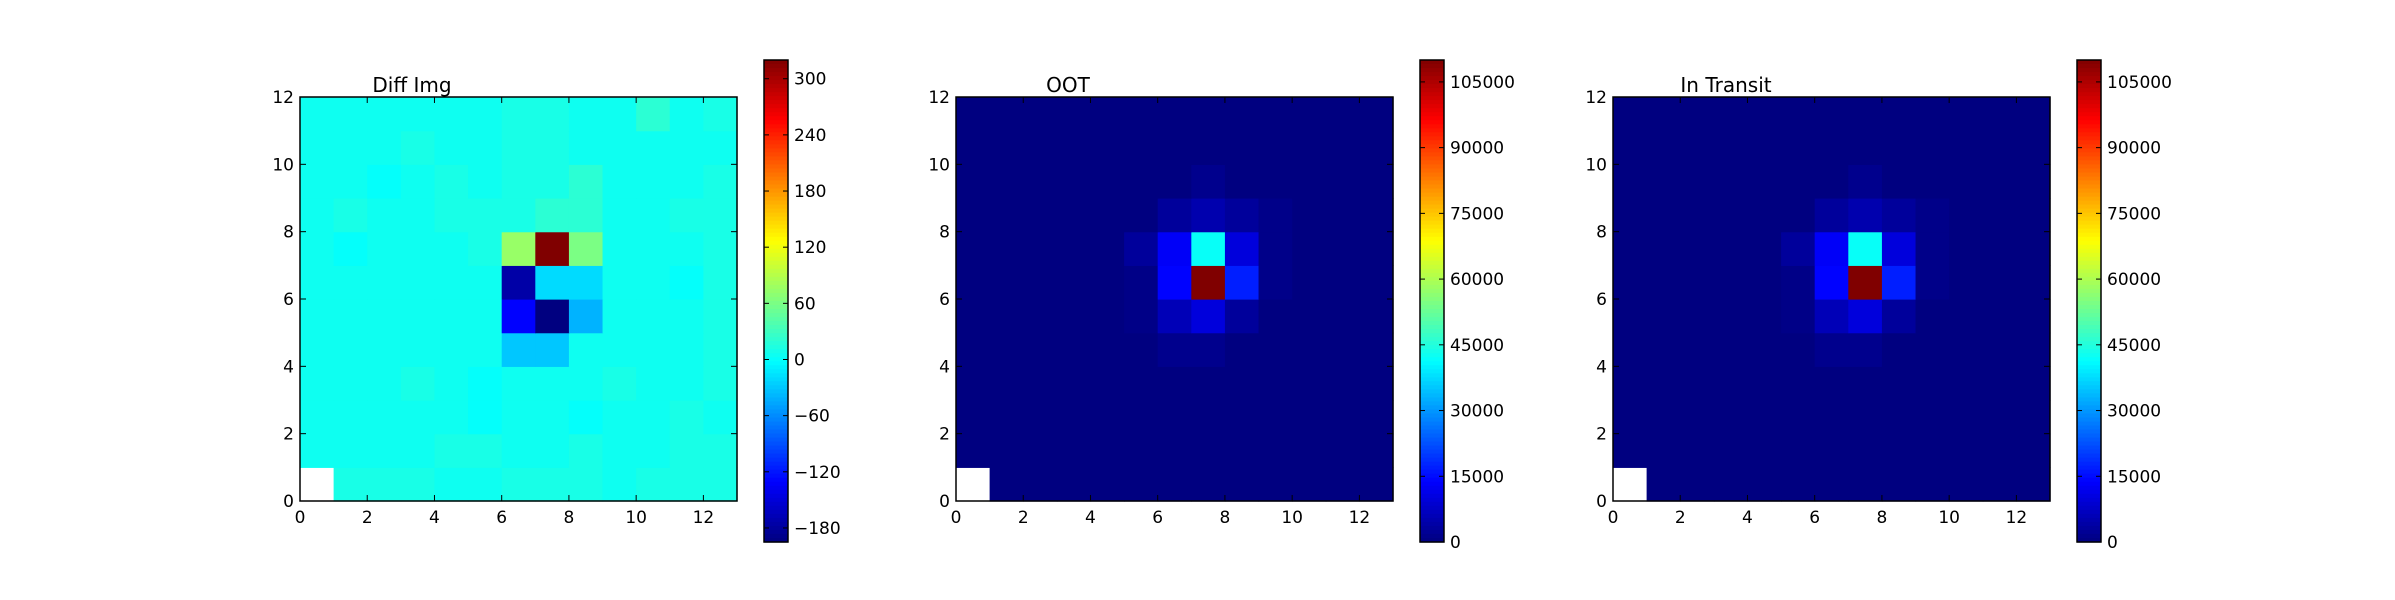 The width and height of the screenshot is (2395, 600). Describe the element at coordinates (944, 435) in the screenshot. I see `y-tick-label: 2` at that location.